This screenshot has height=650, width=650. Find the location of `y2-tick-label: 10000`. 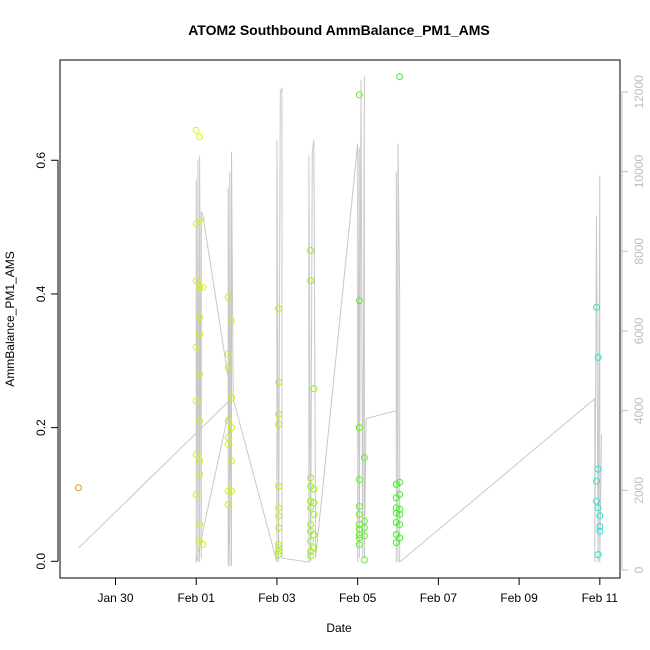

y2-tick-label: 10000 is located at coordinates (639, 172).